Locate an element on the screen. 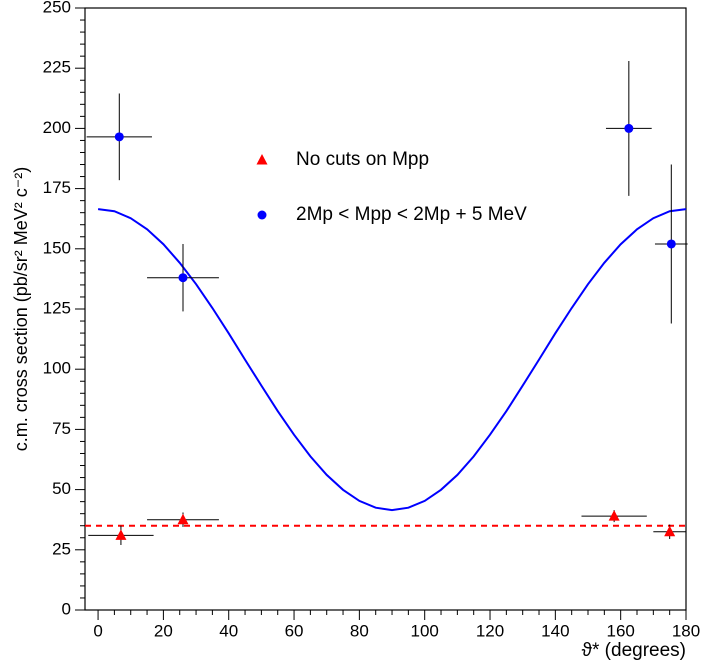 This screenshot has height=668, width=702. x-tick-label: 160 is located at coordinates (620, 630).